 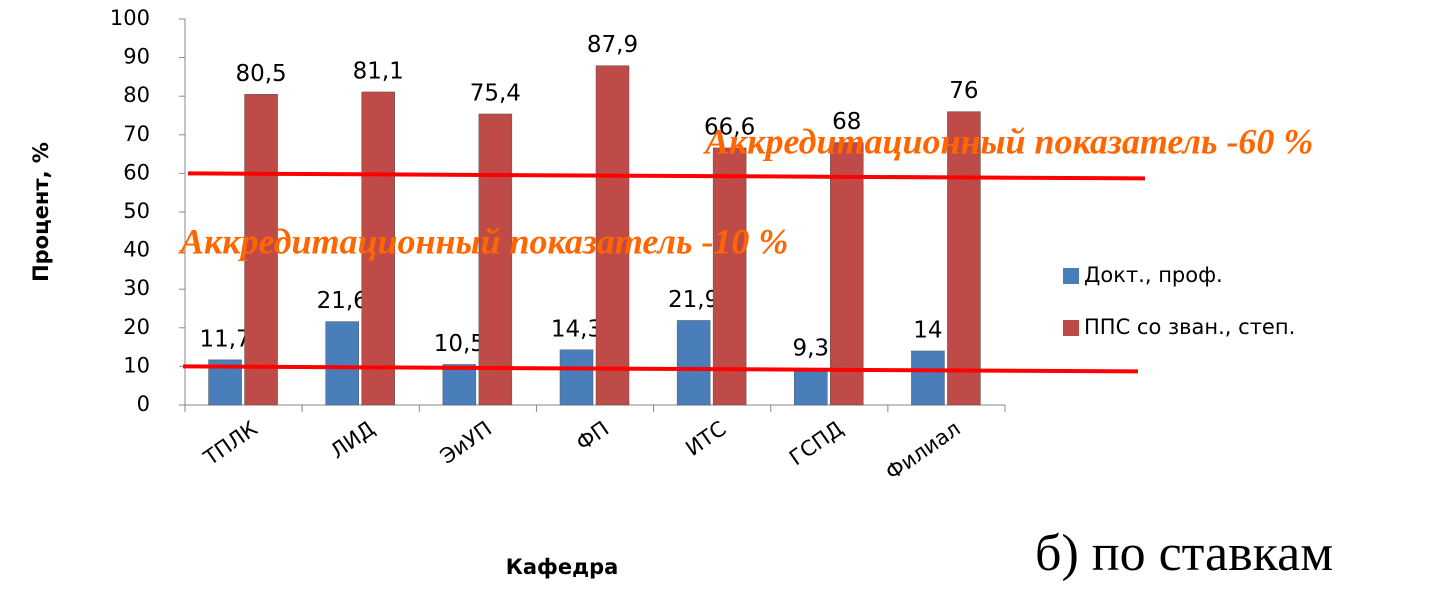 What do you see at coordinates (1184, 553) in the screenshot?
I see `caption: б) по ставкам` at bounding box center [1184, 553].